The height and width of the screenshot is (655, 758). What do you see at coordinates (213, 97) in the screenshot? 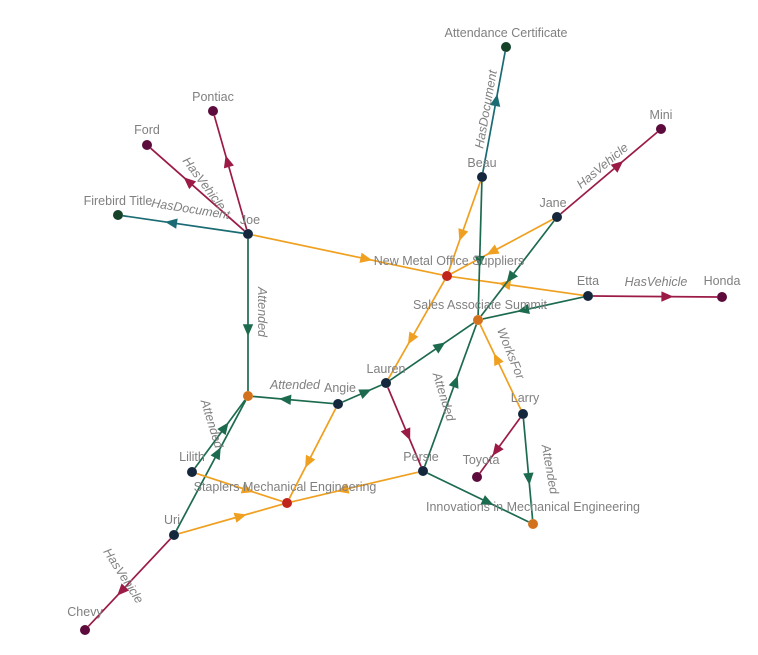
I see `node-label: Pontiac` at bounding box center [213, 97].